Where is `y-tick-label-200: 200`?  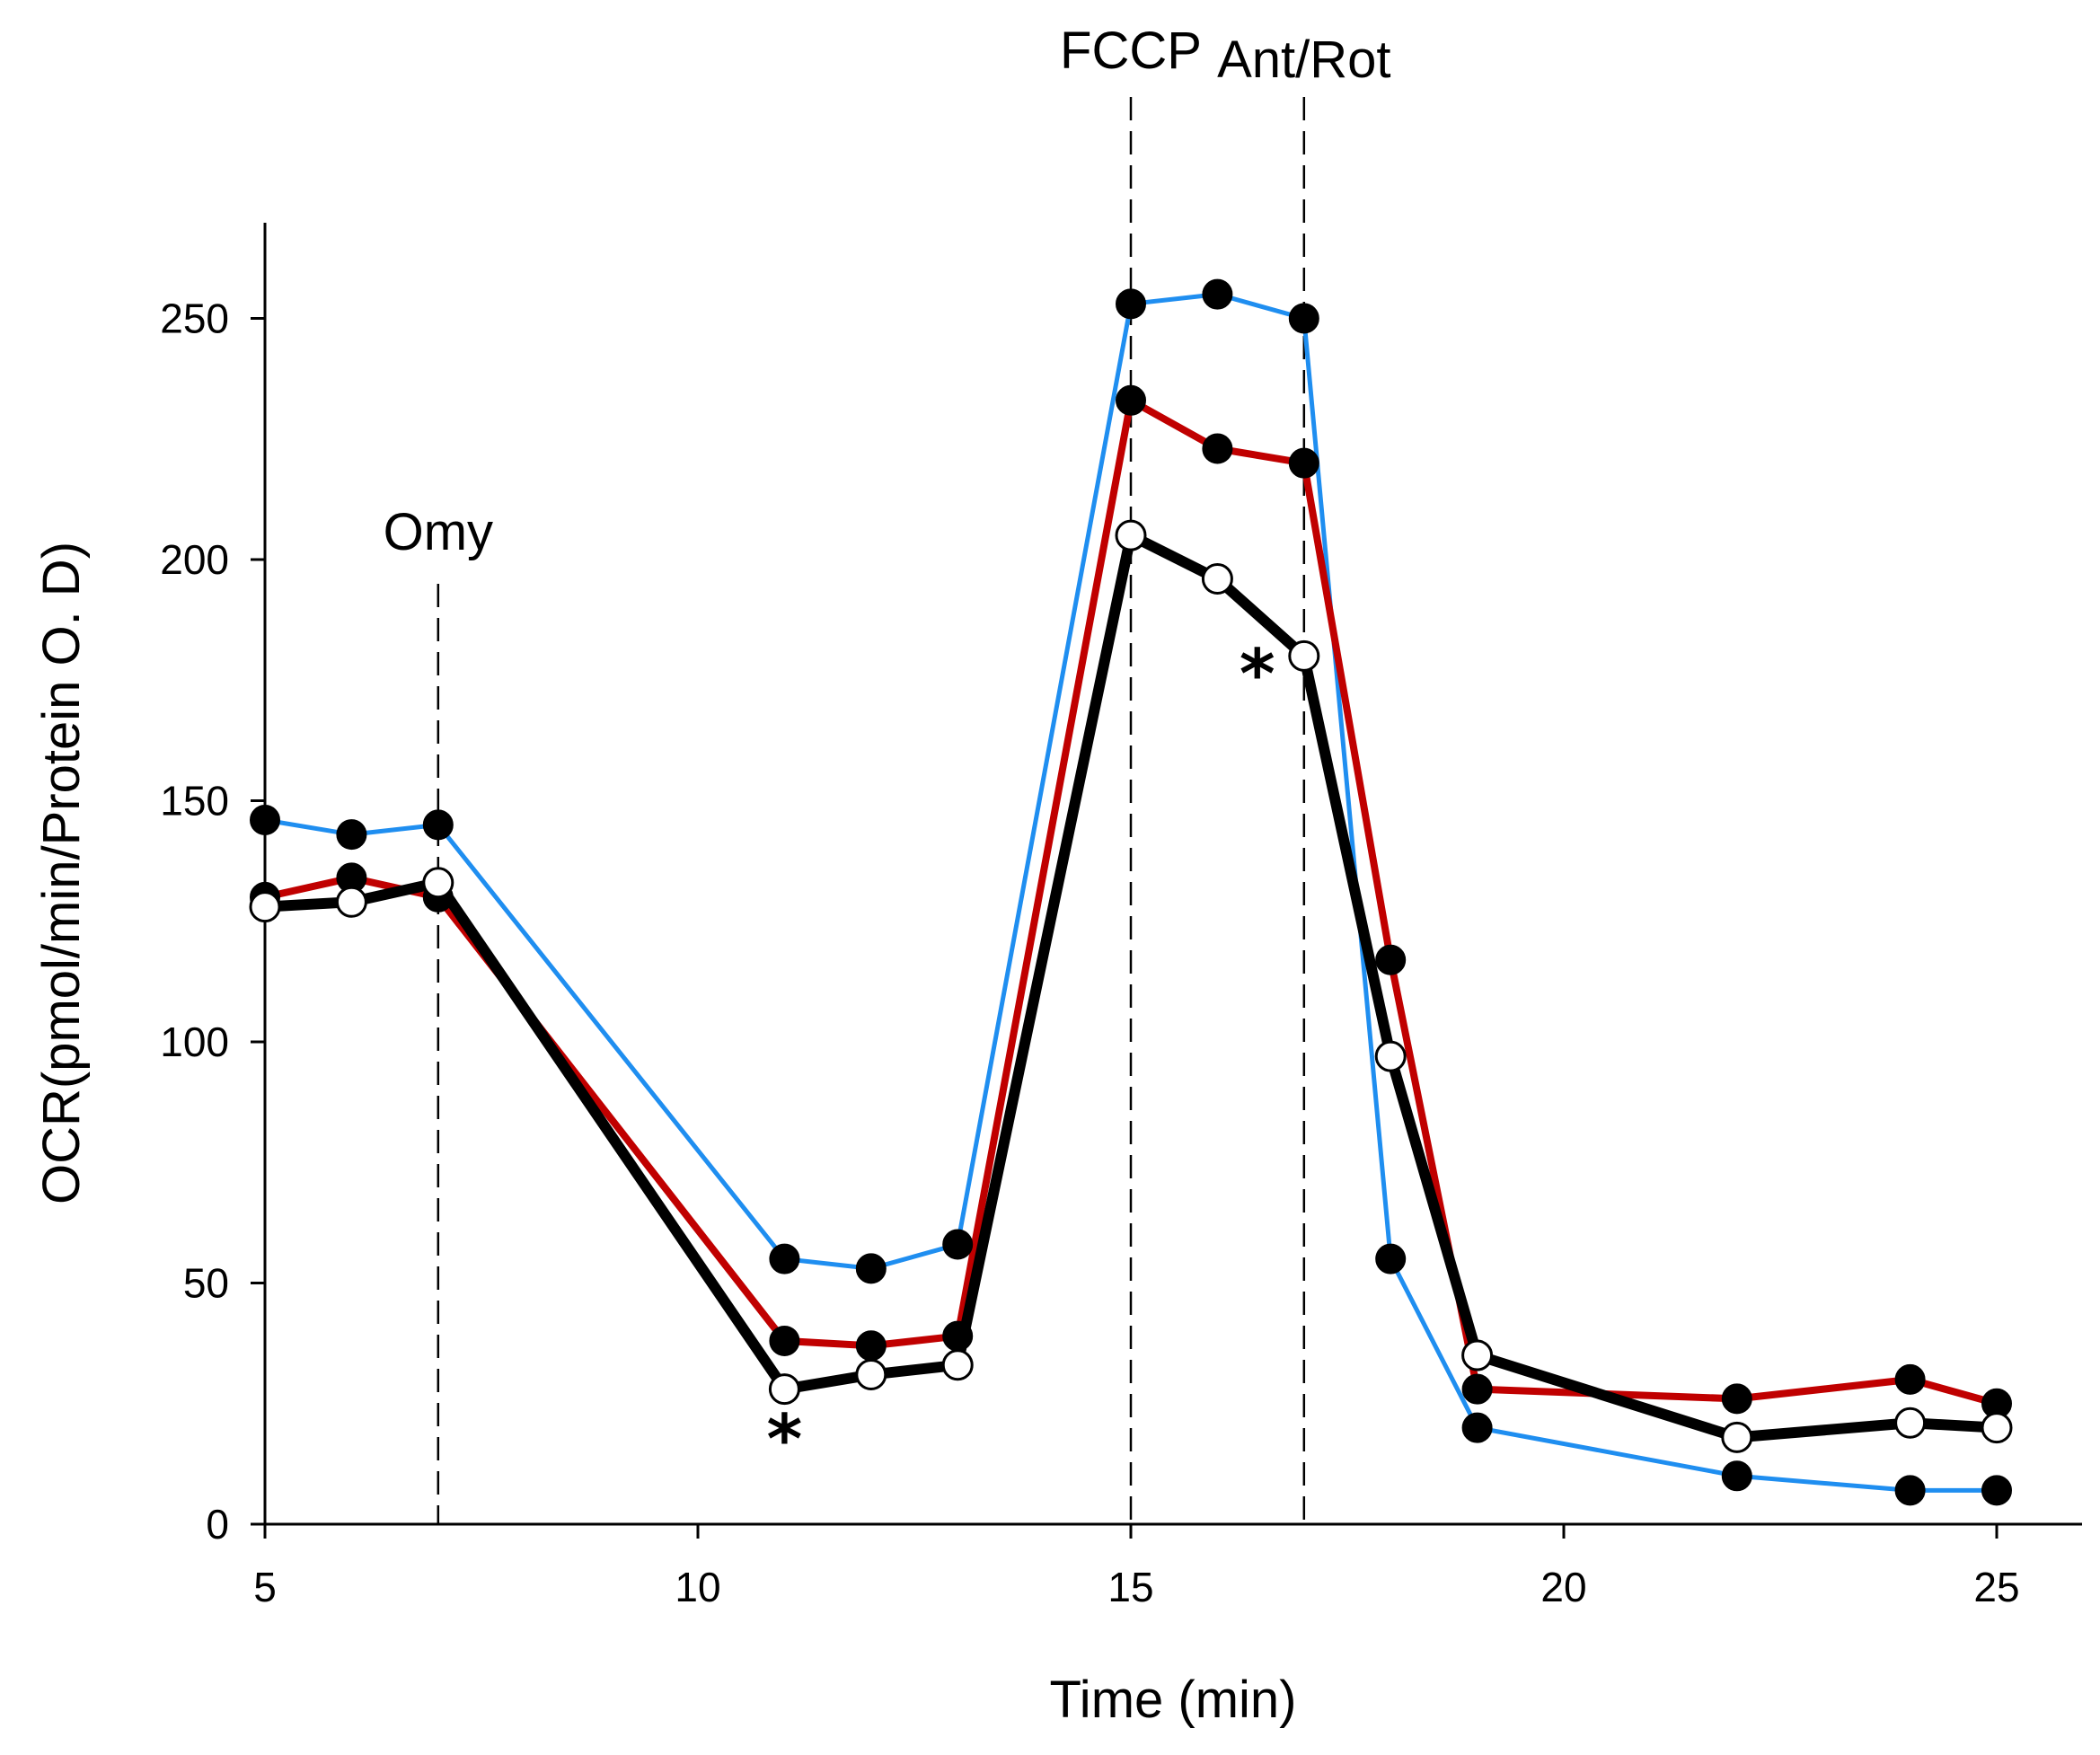
y-tick-label-200: 200 is located at coordinates (194, 559).